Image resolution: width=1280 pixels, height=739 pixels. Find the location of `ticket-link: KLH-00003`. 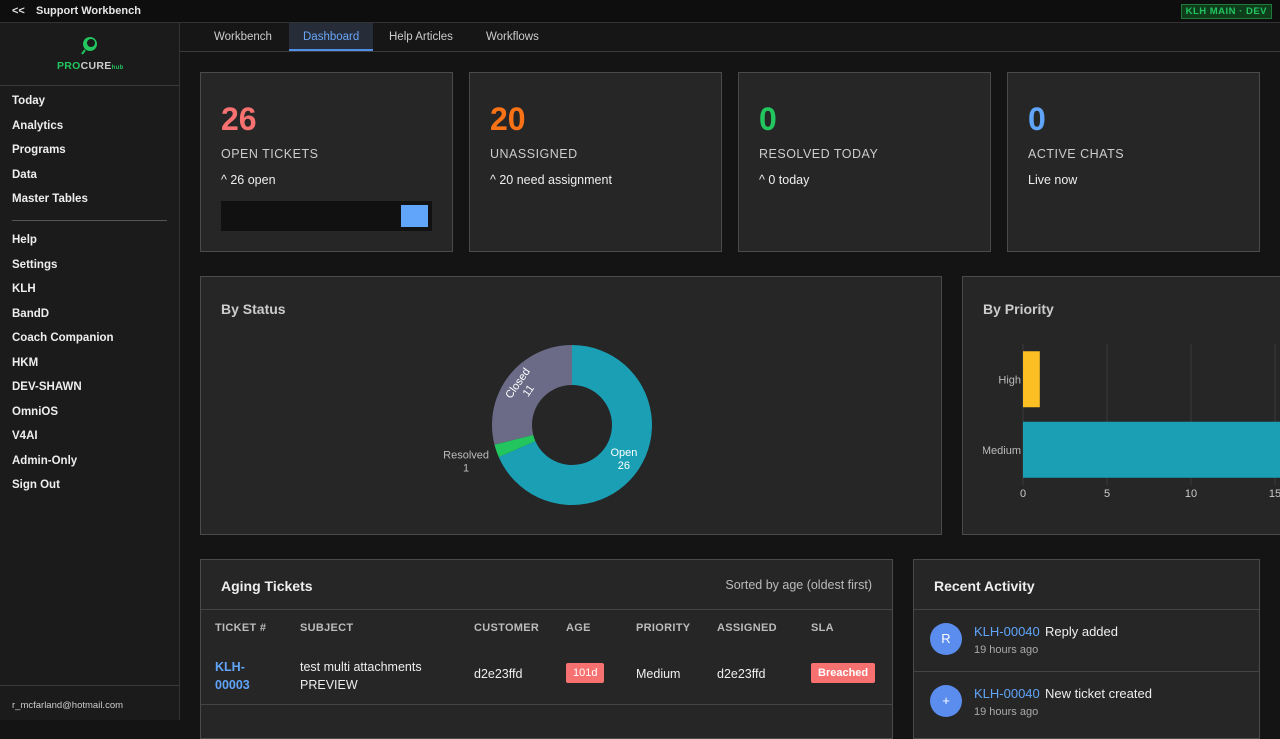

ticket-link: KLH-00003 is located at coordinates (232, 676).